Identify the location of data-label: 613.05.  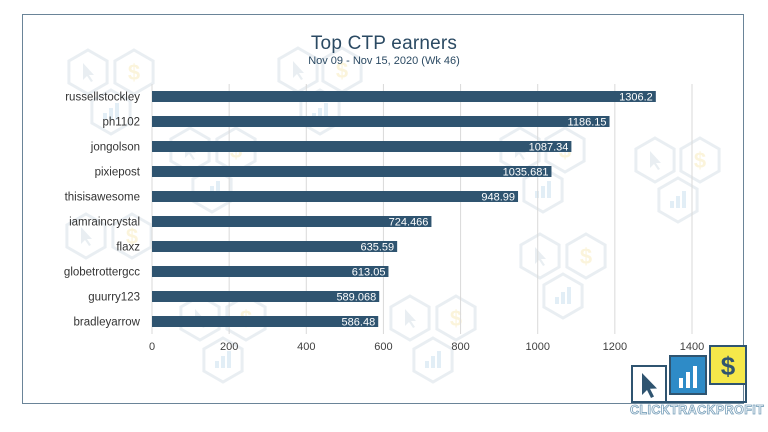
(369, 273).